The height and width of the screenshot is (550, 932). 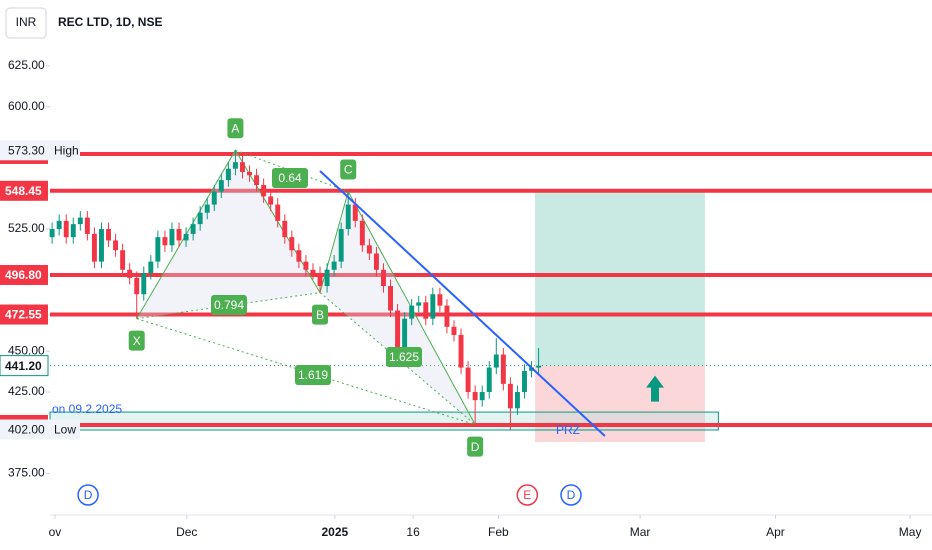 I want to click on pattern-fill, so click(x=228, y=234).